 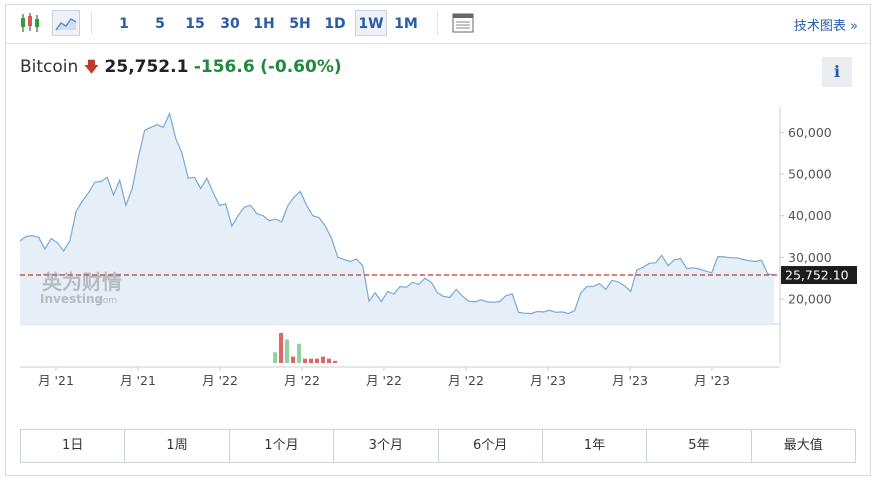 I want to click on technical-chart-link: 技术图表 », so click(x=825, y=26).